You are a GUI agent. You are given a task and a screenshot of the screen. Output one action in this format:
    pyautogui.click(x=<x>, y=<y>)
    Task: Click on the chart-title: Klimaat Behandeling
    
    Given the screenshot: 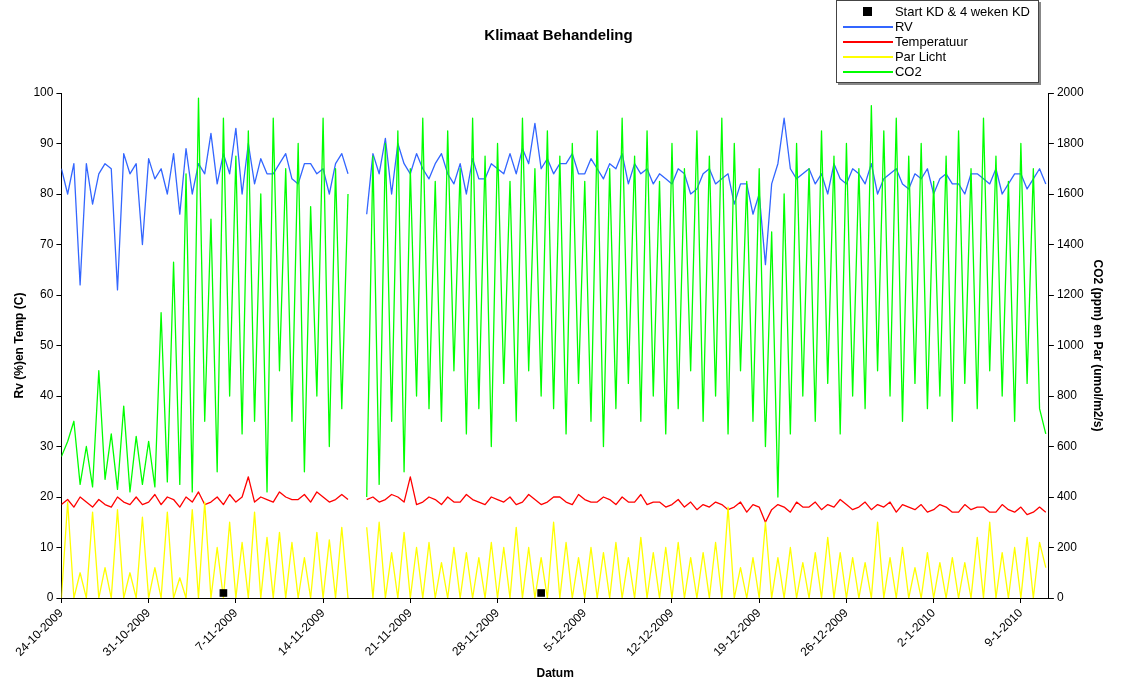 What is the action you would take?
    pyautogui.click(x=558, y=35)
    